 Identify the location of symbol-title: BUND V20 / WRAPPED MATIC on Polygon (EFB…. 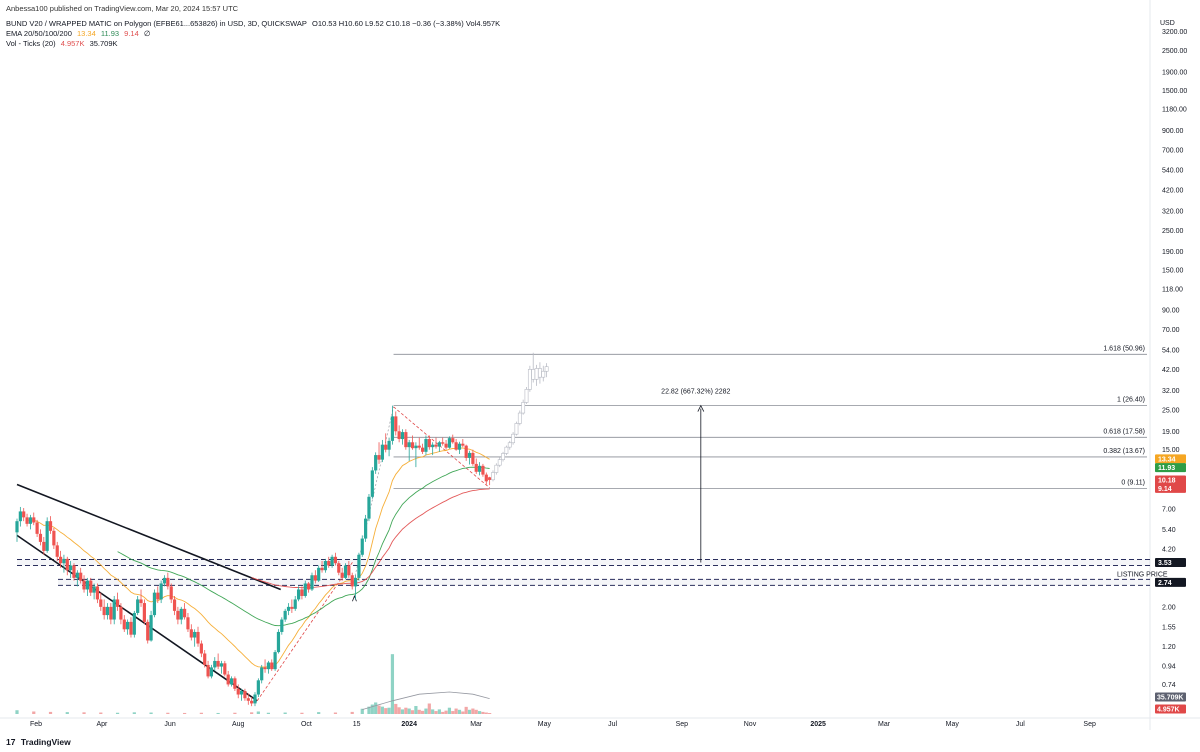
(156, 23).